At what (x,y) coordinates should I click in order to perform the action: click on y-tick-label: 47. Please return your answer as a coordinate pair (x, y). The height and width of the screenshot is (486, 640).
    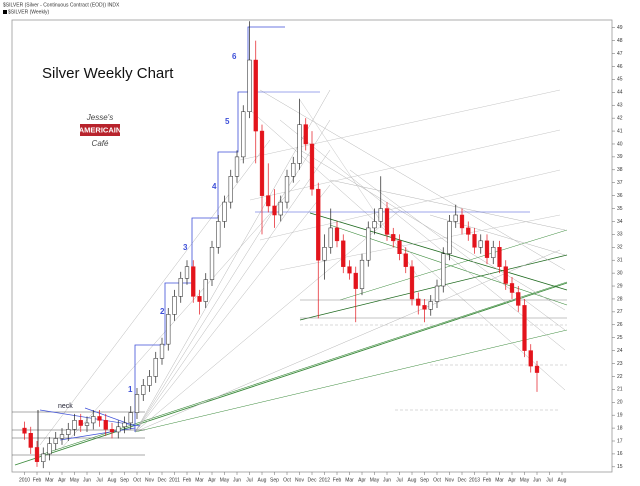
    Looking at the image, I should click on (620, 54).